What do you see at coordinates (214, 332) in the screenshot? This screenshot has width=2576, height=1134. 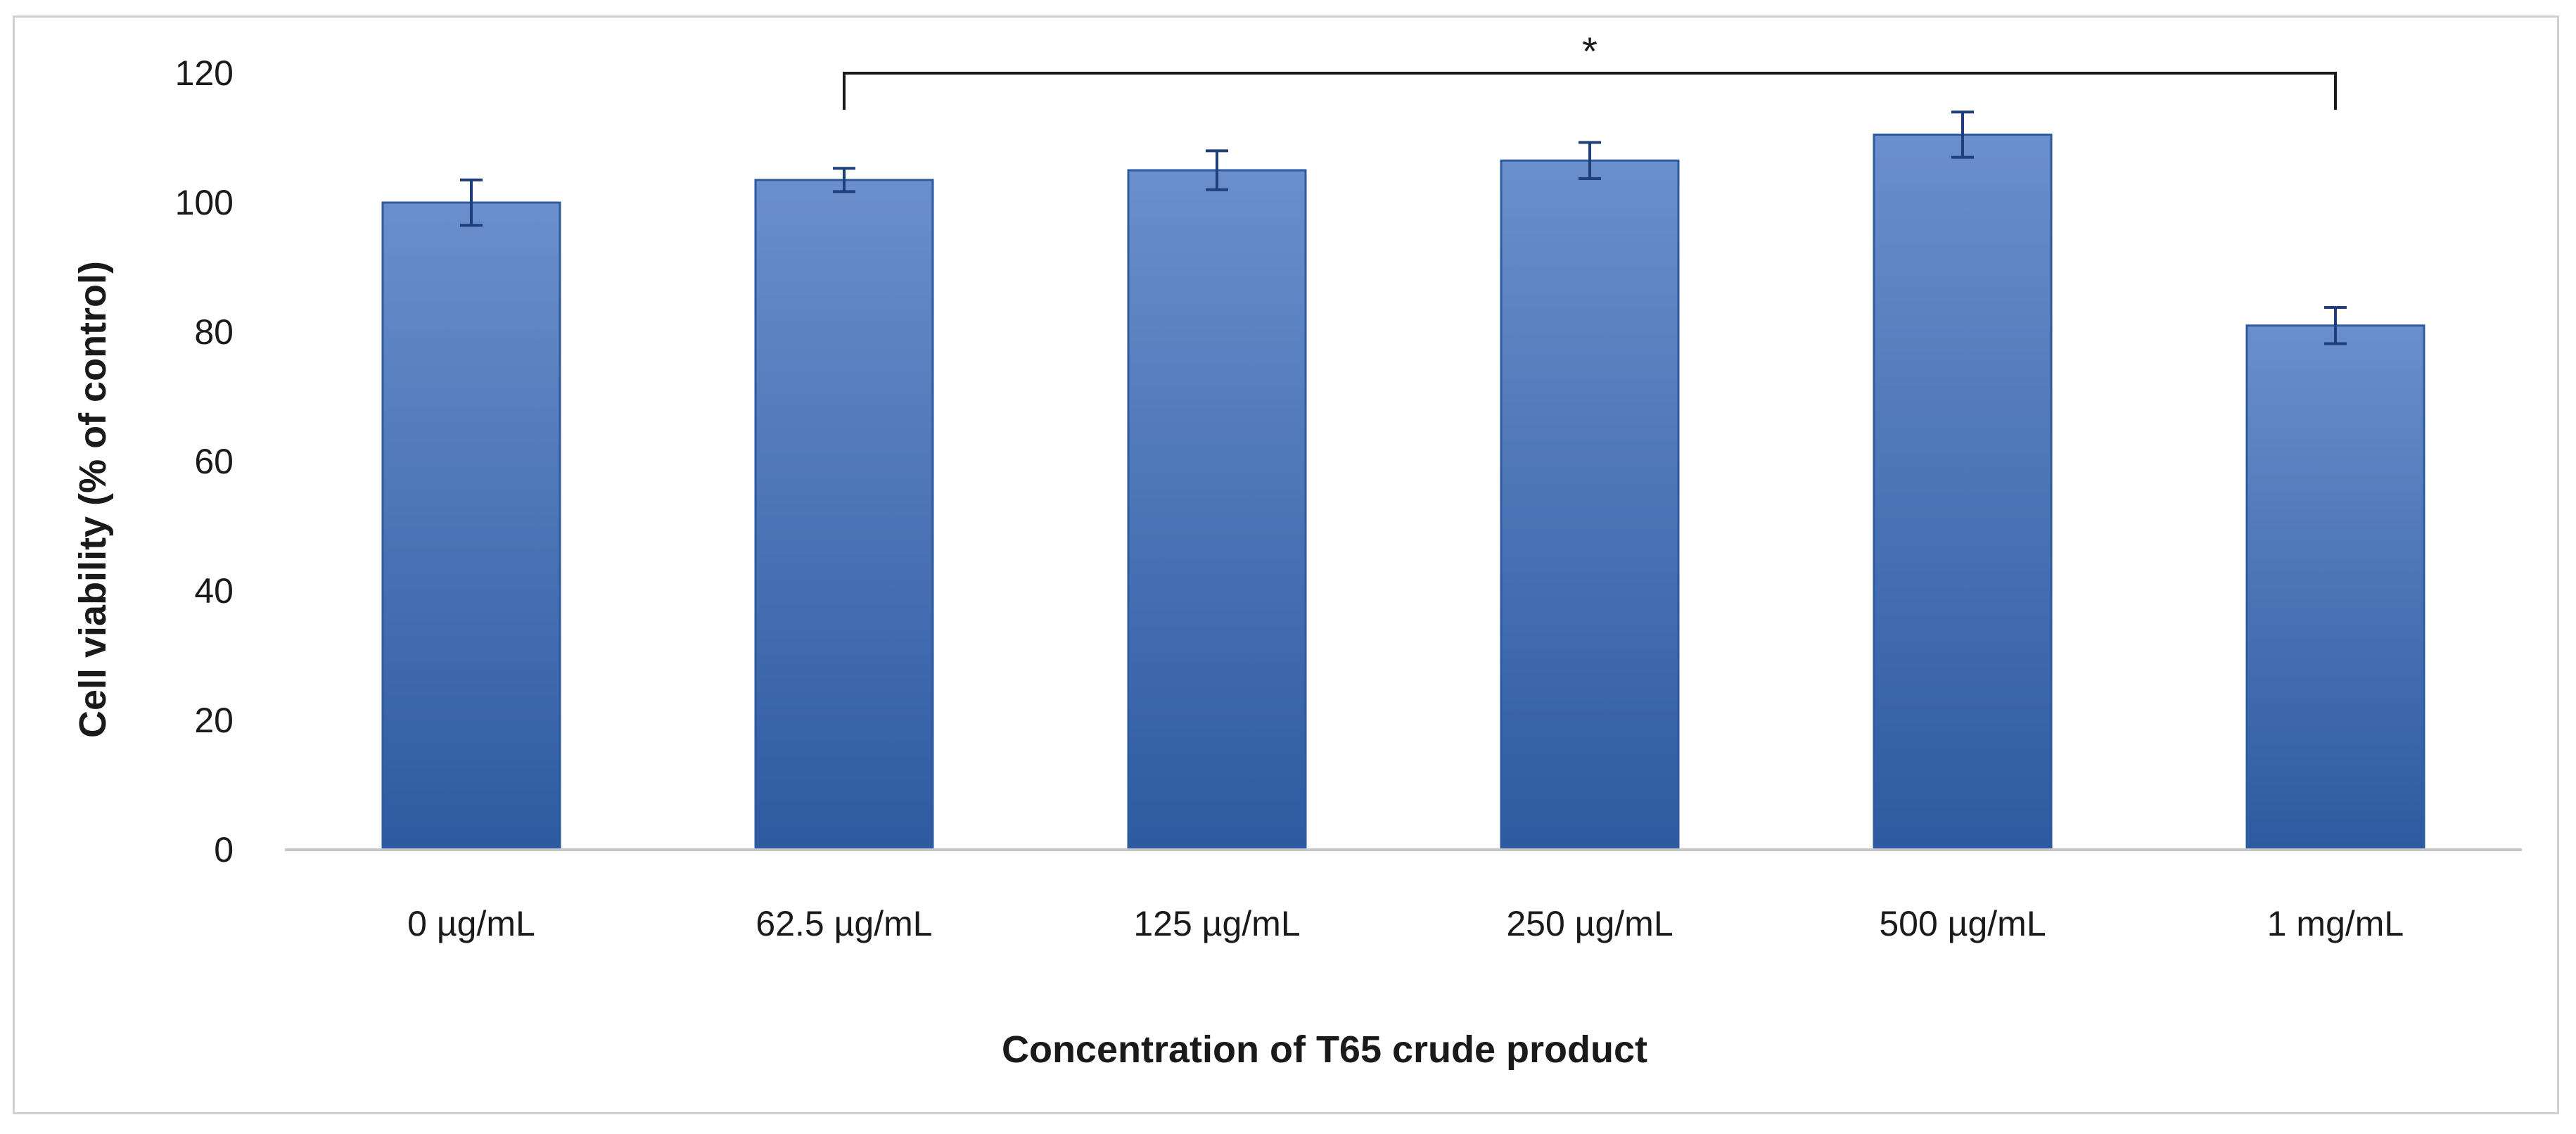 I see `y-tick-label: 80` at bounding box center [214, 332].